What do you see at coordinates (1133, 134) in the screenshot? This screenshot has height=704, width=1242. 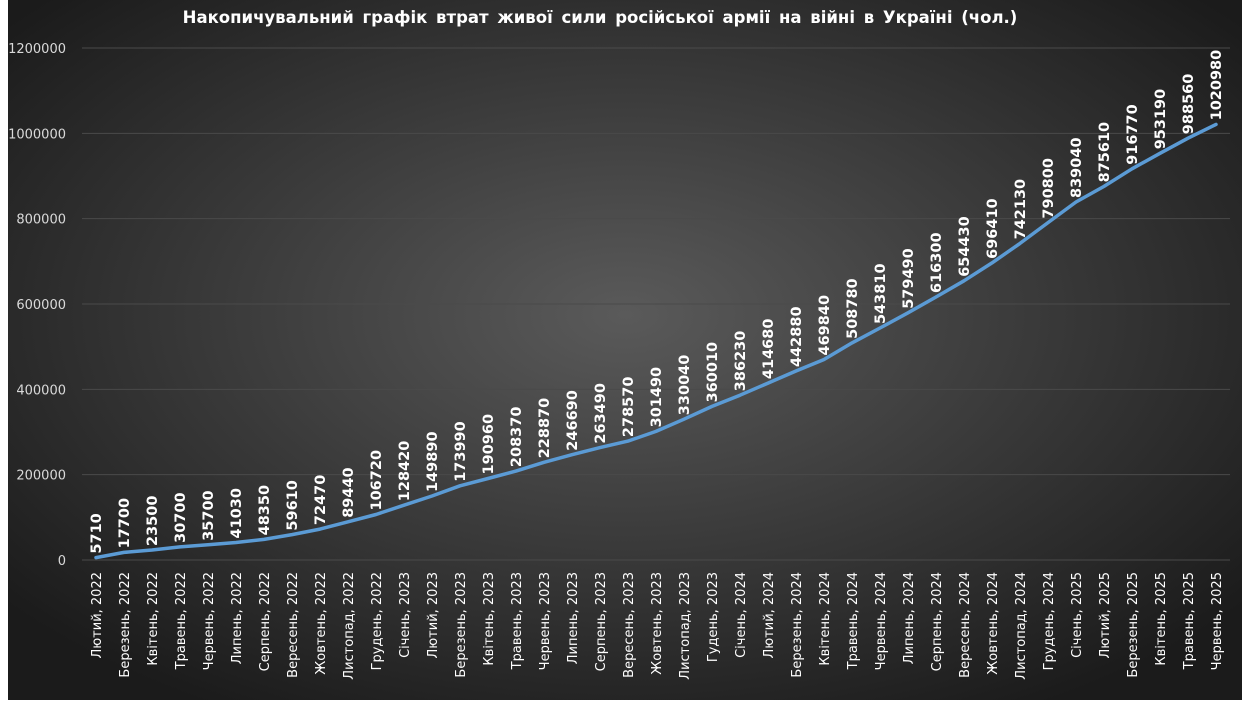 I see `data-label: 916770` at bounding box center [1133, 134].